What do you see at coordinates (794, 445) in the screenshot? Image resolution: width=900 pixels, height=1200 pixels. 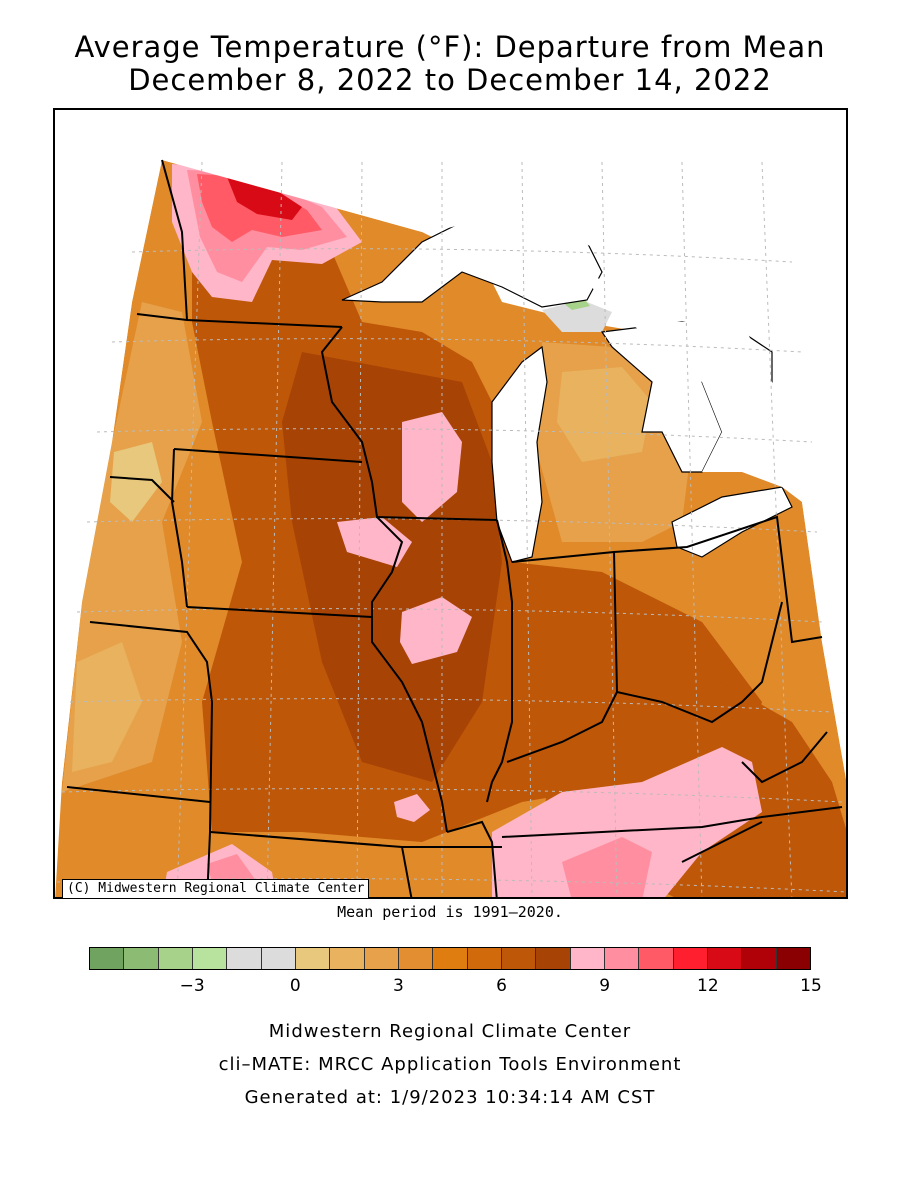 I see `outside-east` at bounding box center [794, 445].